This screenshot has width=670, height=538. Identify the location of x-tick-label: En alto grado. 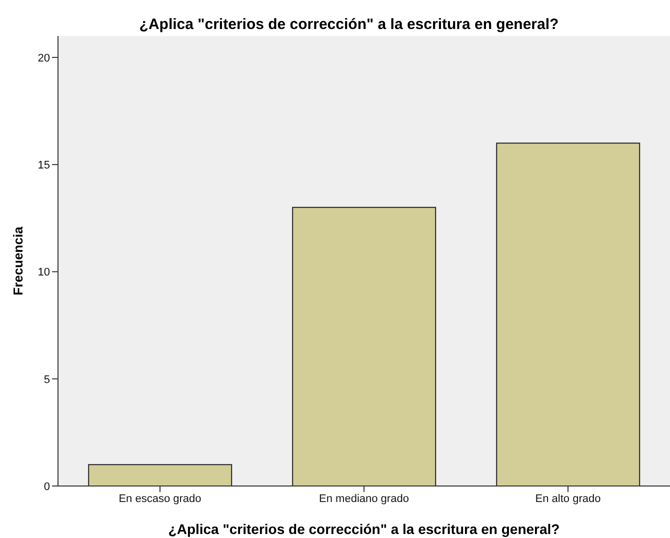
(568, 498).